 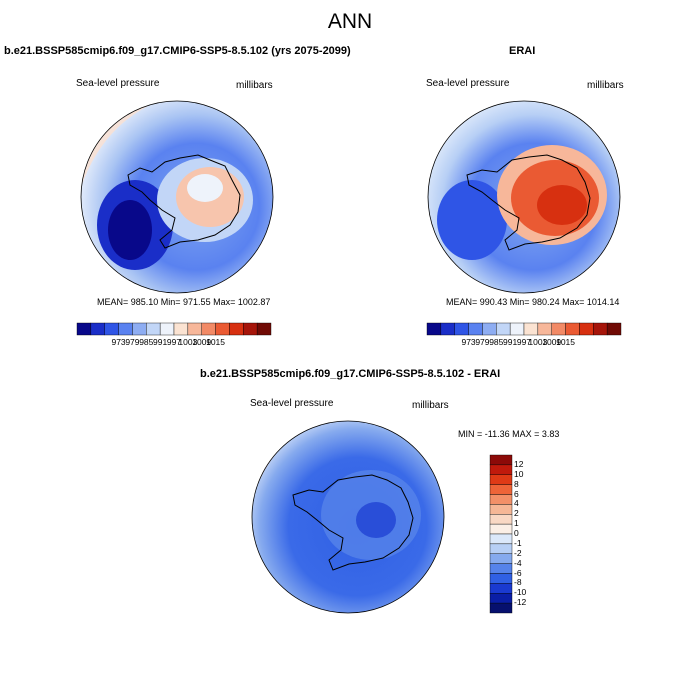 I want to click on colorbar-tick-label: 2, so click(x=516, y=513).